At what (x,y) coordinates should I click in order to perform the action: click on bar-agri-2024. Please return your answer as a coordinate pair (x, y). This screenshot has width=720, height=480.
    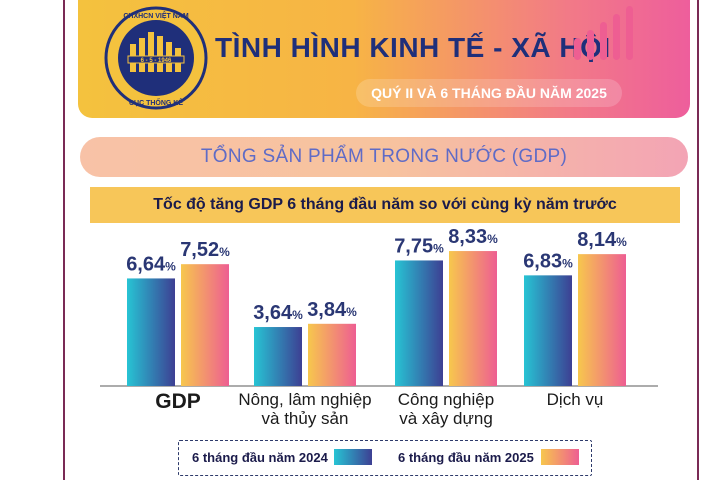
    Looking at the image, I should click on (278, 356).